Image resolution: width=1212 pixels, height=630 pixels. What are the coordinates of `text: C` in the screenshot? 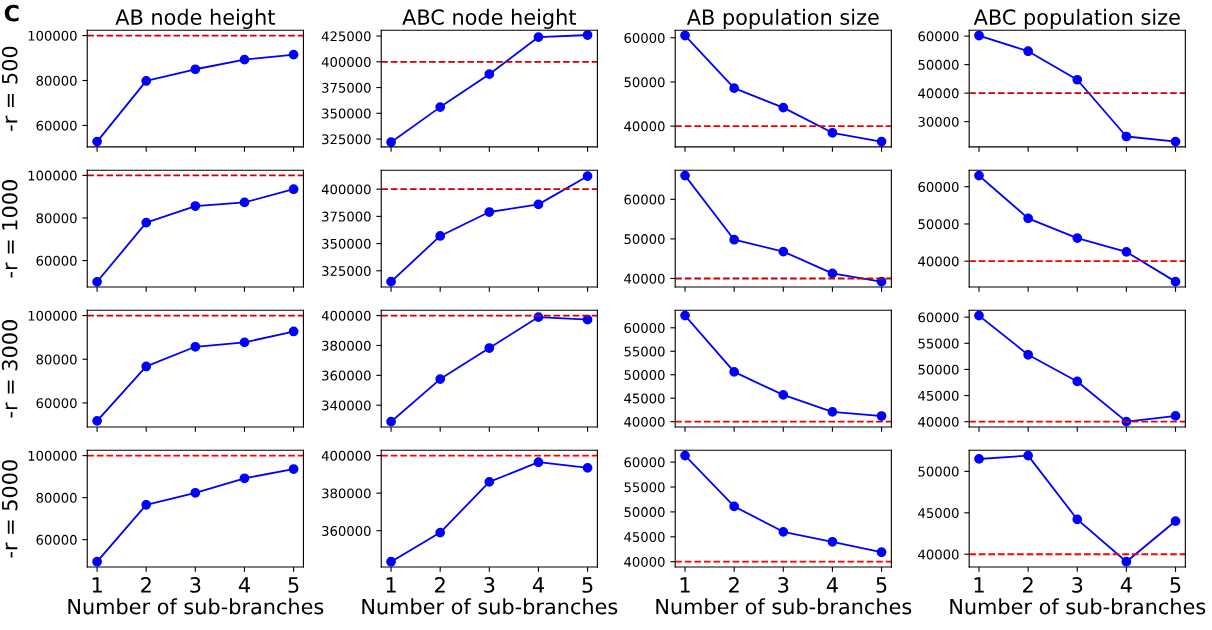 It's located at (11, 13).